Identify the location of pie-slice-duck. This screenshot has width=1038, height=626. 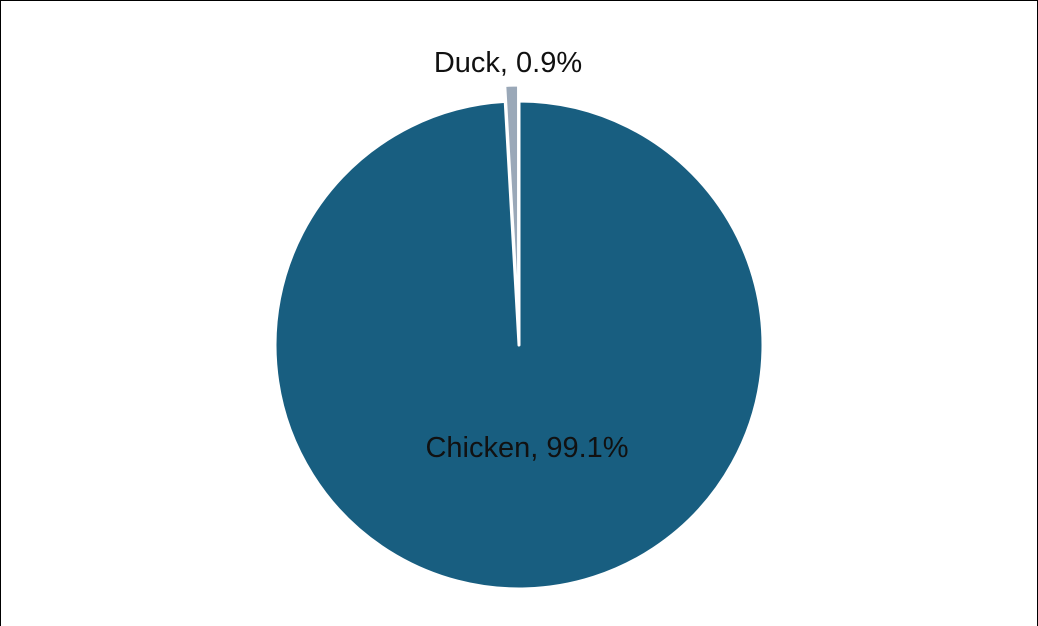
(512, 207).